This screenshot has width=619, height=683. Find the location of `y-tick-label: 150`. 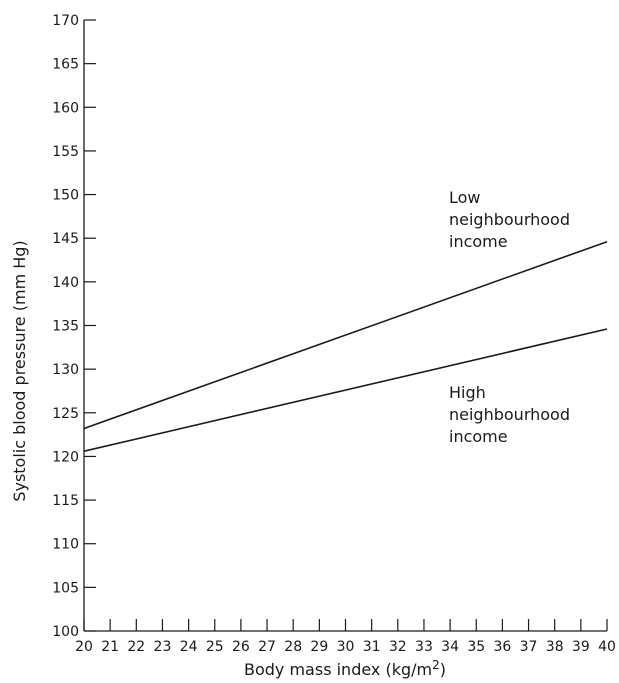

y-tick-label: 150 is located at coordinates (65, 196).